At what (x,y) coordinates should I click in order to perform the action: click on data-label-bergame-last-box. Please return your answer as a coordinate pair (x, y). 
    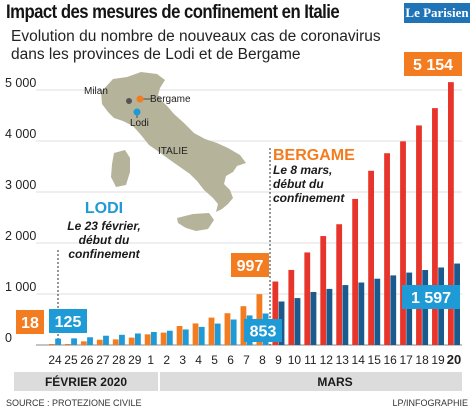
    Looking at the image, I should click on (433, 64).